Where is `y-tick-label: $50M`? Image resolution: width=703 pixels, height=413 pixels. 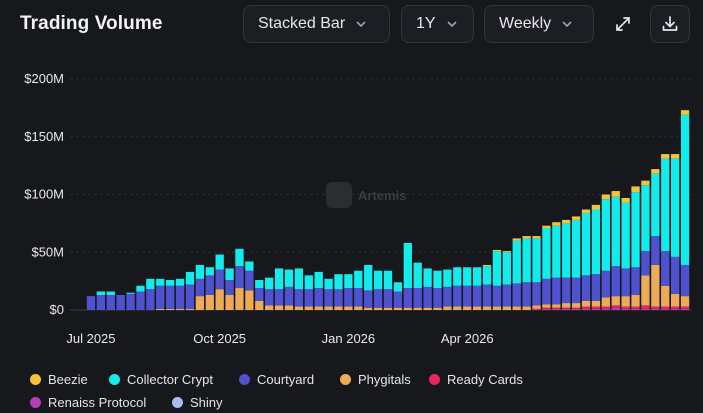
y-tick-label: $50M is located at coordinates (47, 251).